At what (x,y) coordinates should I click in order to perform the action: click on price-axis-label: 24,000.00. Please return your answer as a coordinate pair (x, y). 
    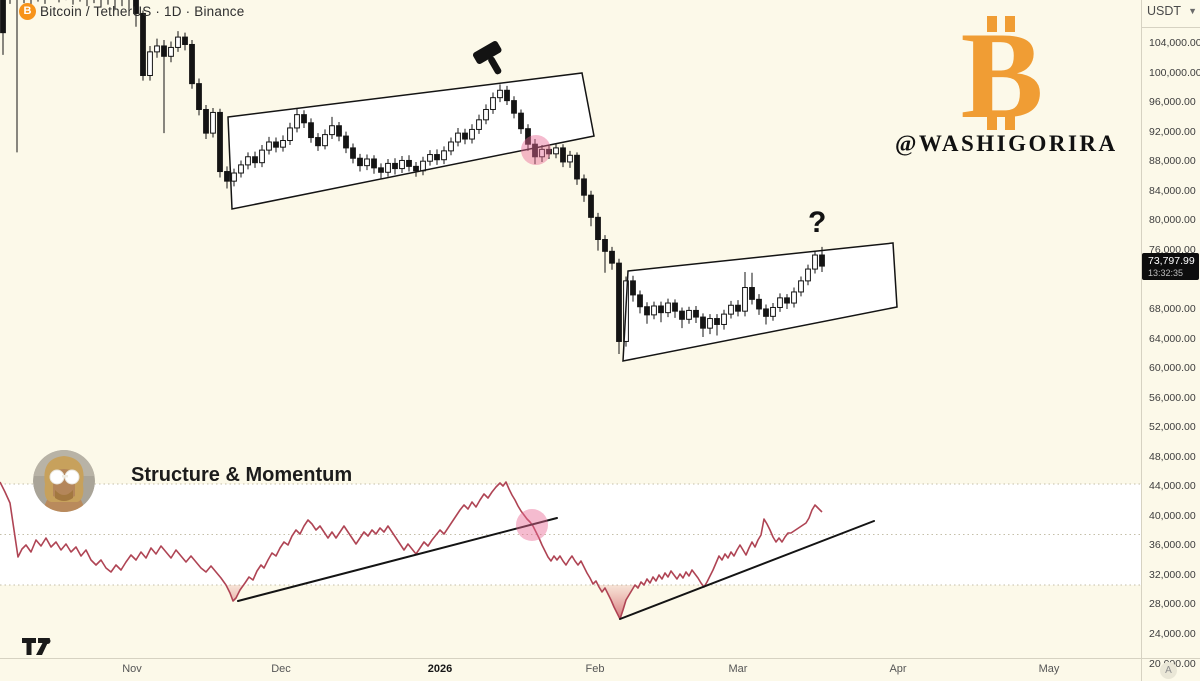
    Looking at the image, I should click on (1172, 634).